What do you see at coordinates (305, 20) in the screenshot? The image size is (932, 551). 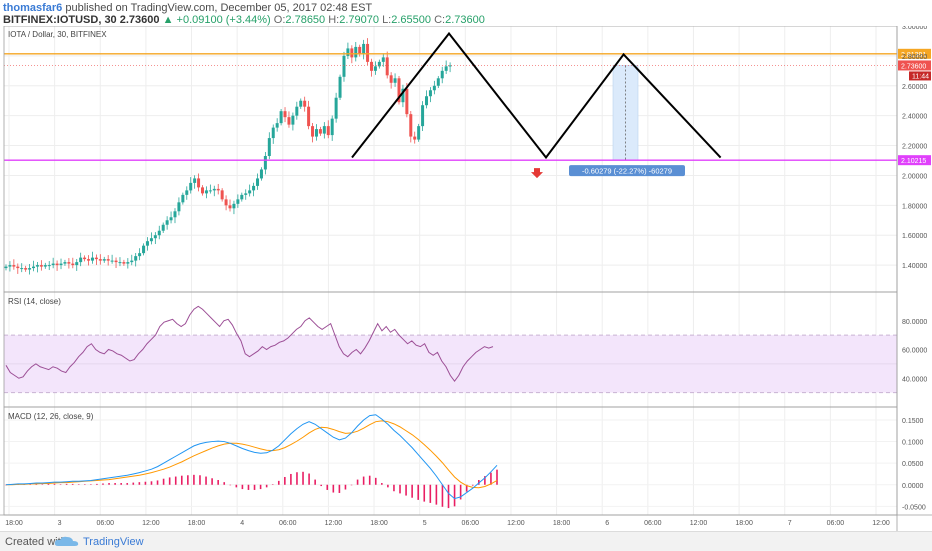 I see `open-value: 2.78650` at bounding box center [305, 20].